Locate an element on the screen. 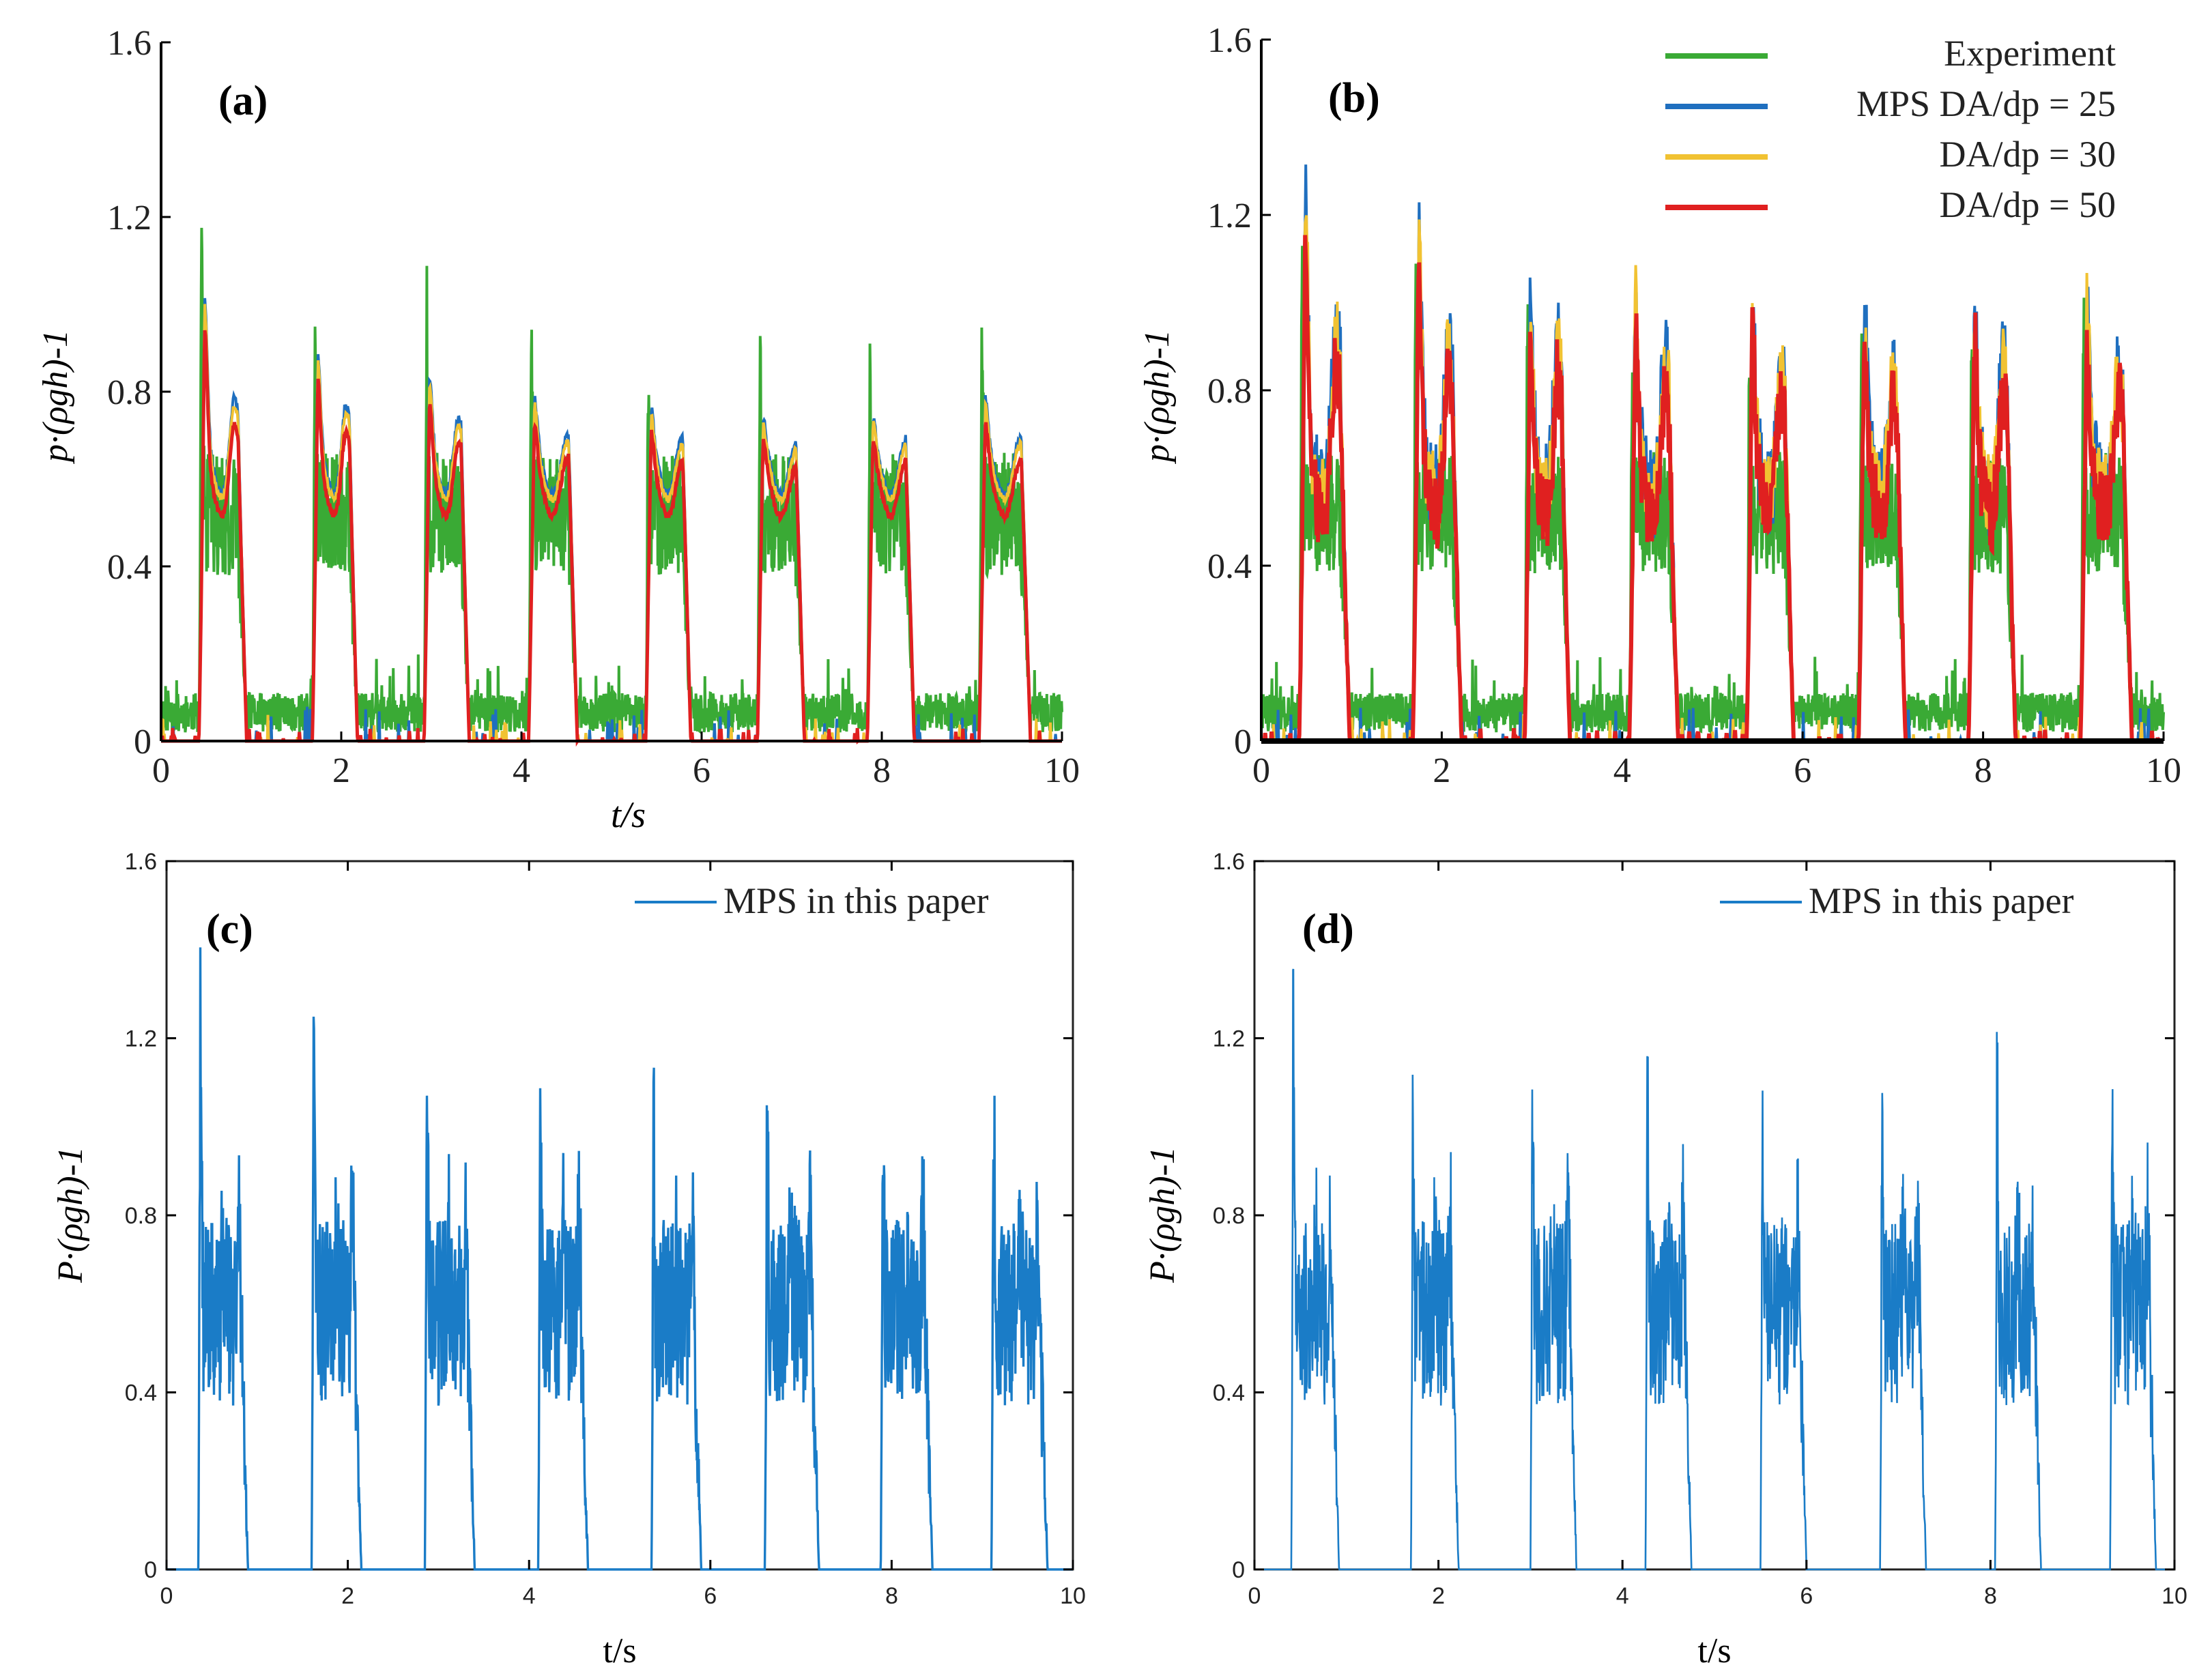 The width and height of the screenshot is (2197, 1680). x-axis-label-d: t/s is located at coordinates (1714, 1651).